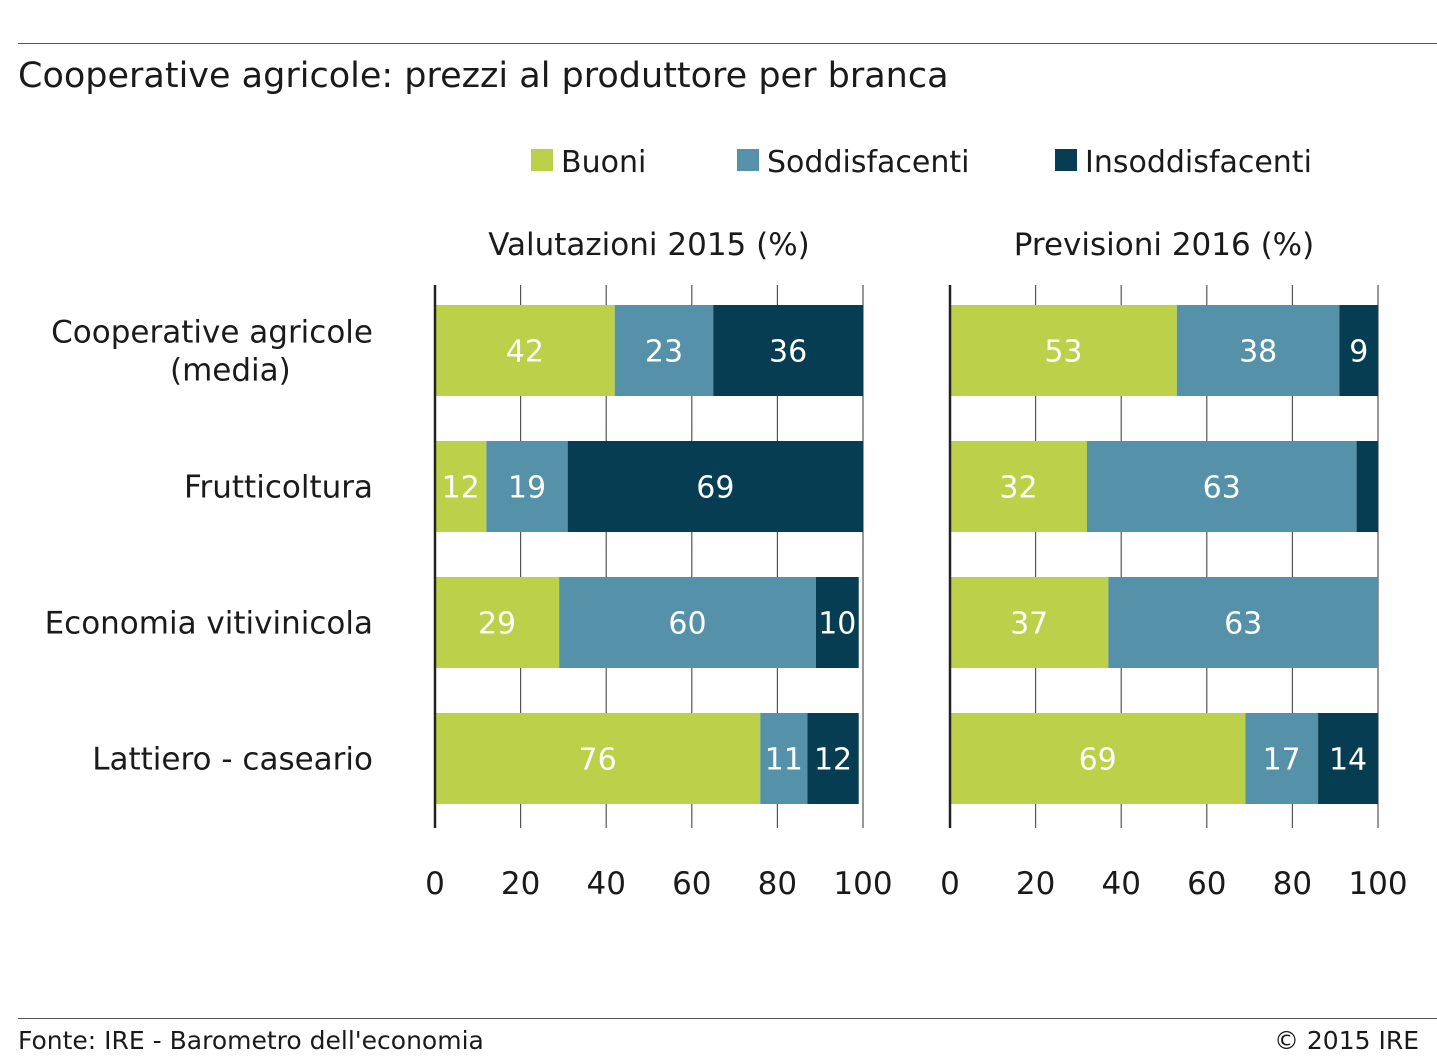 The height and width of the screenshot is (1063, 1437). Describe the element at coordinates (542, 160) in the screenshot. I see `legend-swatch-buoni` at that location.